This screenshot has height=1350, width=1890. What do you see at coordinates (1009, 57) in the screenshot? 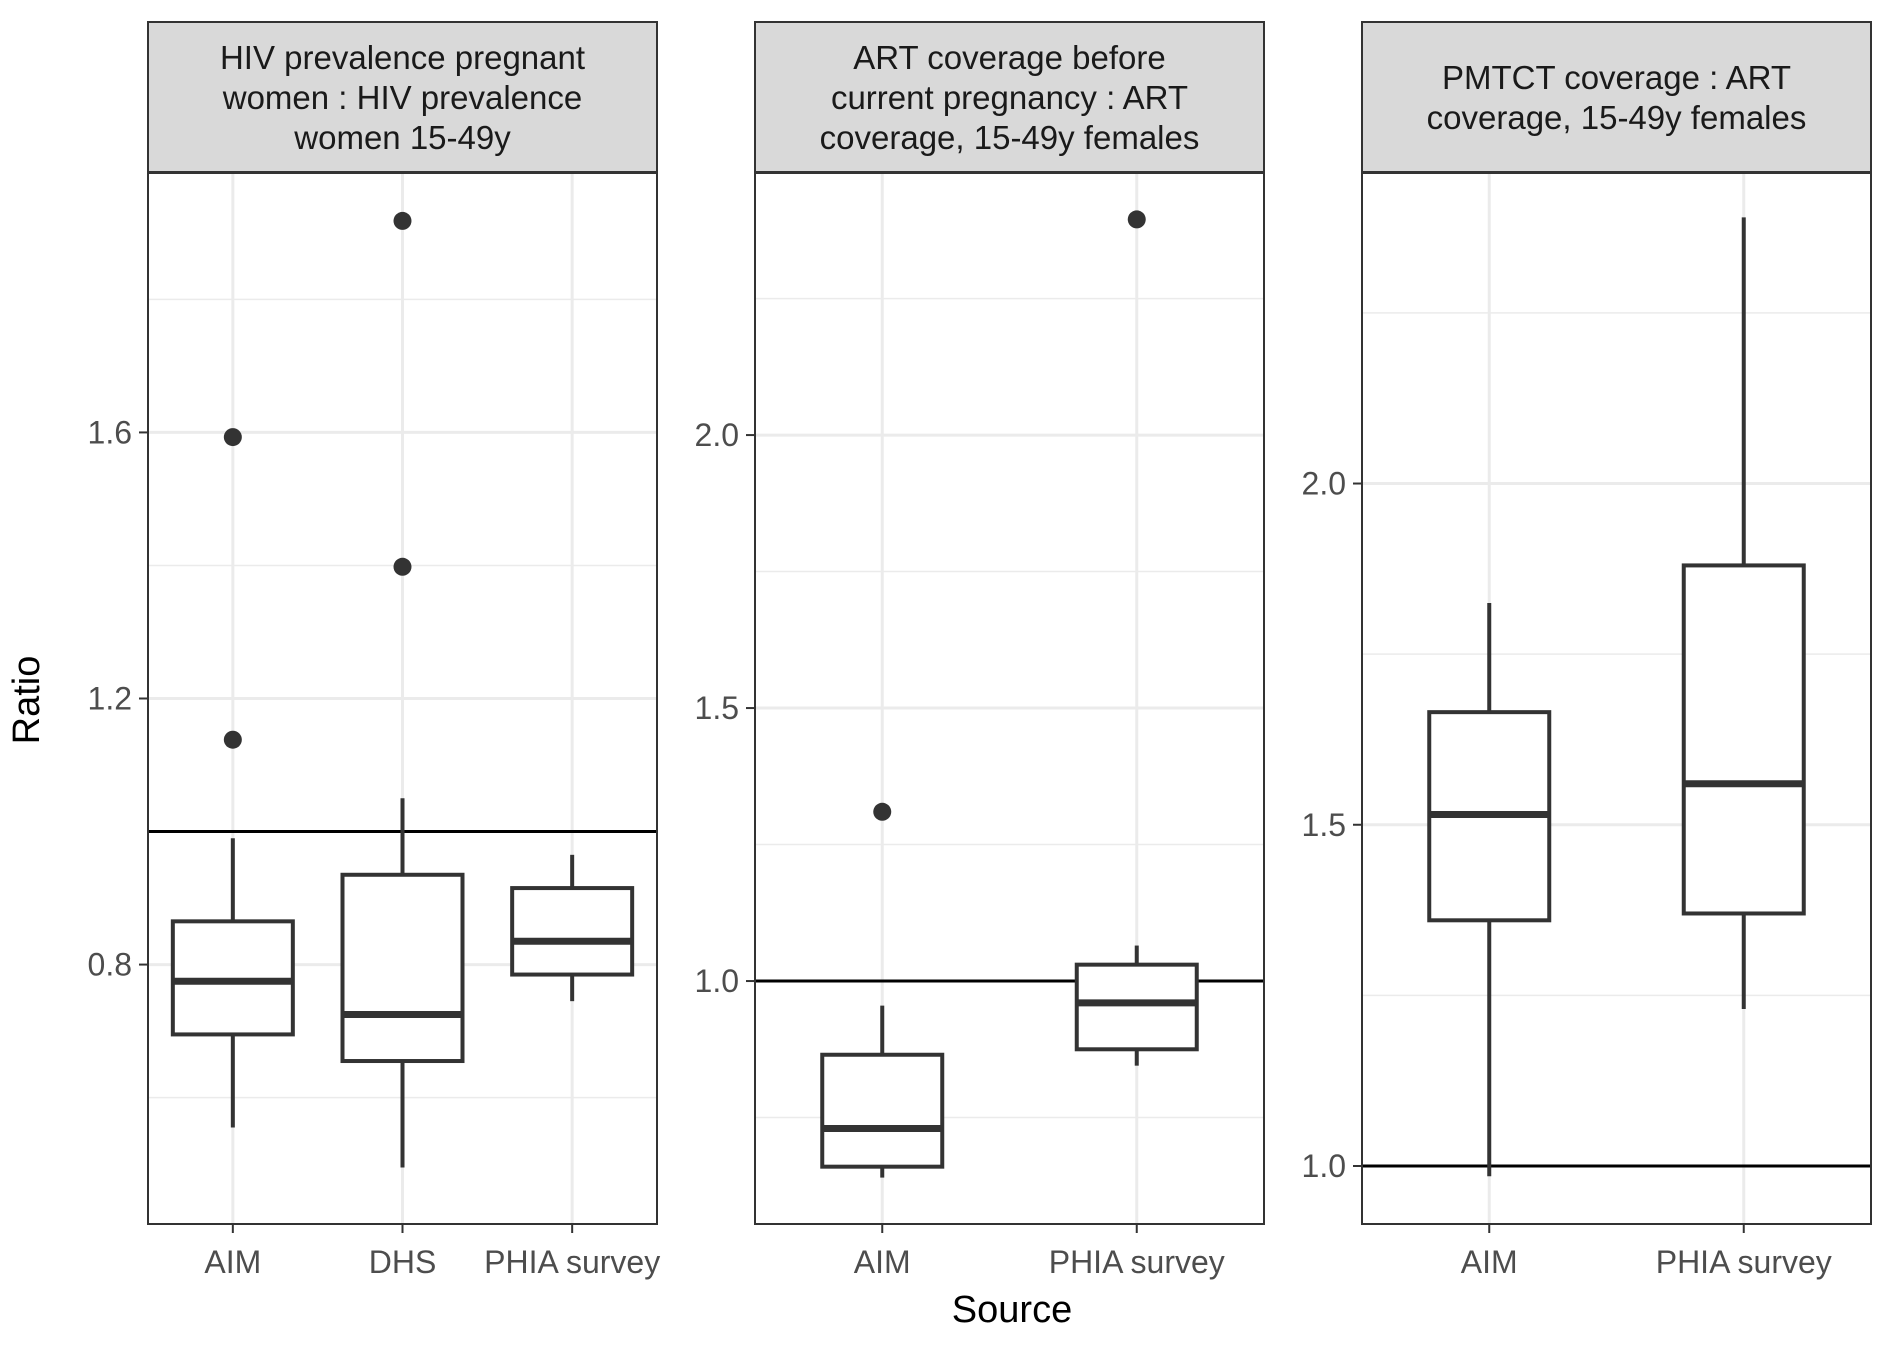
I see `facet-title-line: ART coverage before` at bounding box center [1009, 57].